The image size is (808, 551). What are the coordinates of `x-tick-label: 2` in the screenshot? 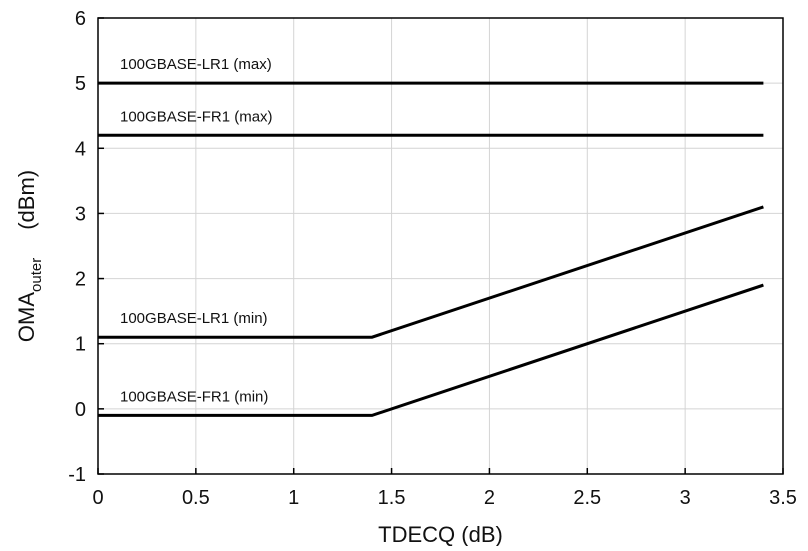 It's located at (489, 498).